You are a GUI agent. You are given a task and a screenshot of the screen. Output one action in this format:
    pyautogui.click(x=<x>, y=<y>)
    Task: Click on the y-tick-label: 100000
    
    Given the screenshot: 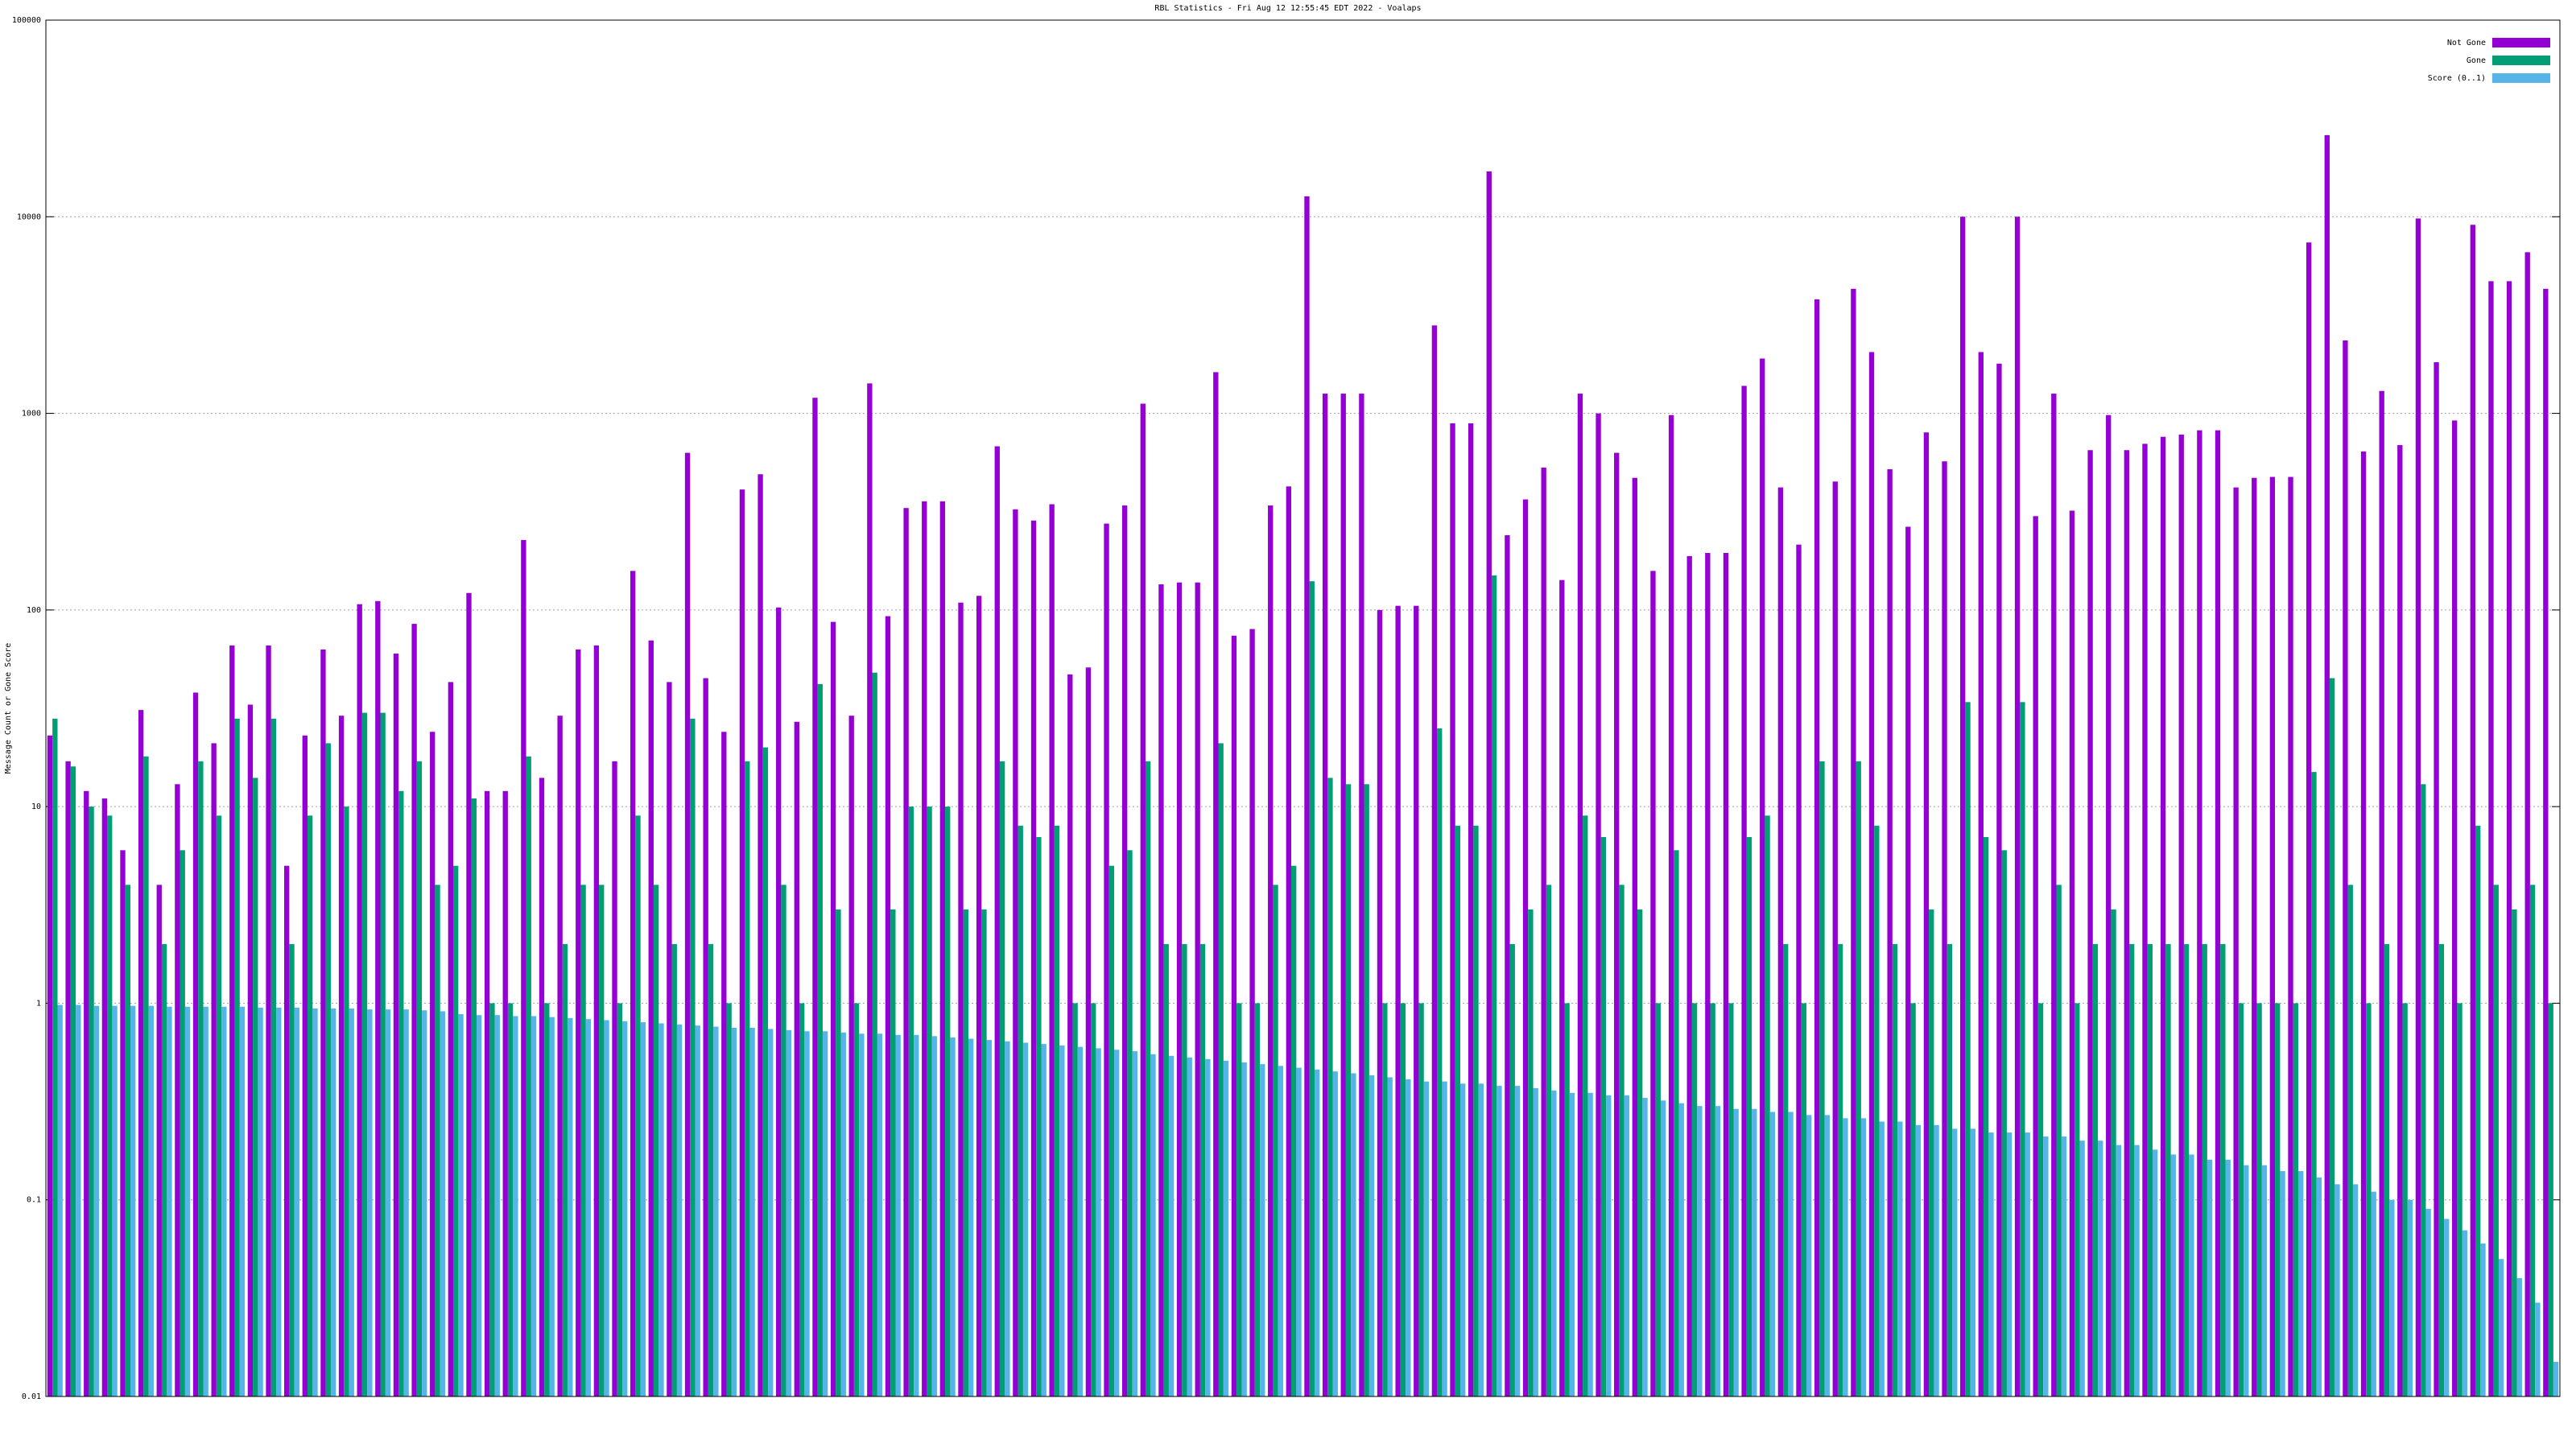 What is the action you would take?
    pyautogui.click(x=26, y=20)
    